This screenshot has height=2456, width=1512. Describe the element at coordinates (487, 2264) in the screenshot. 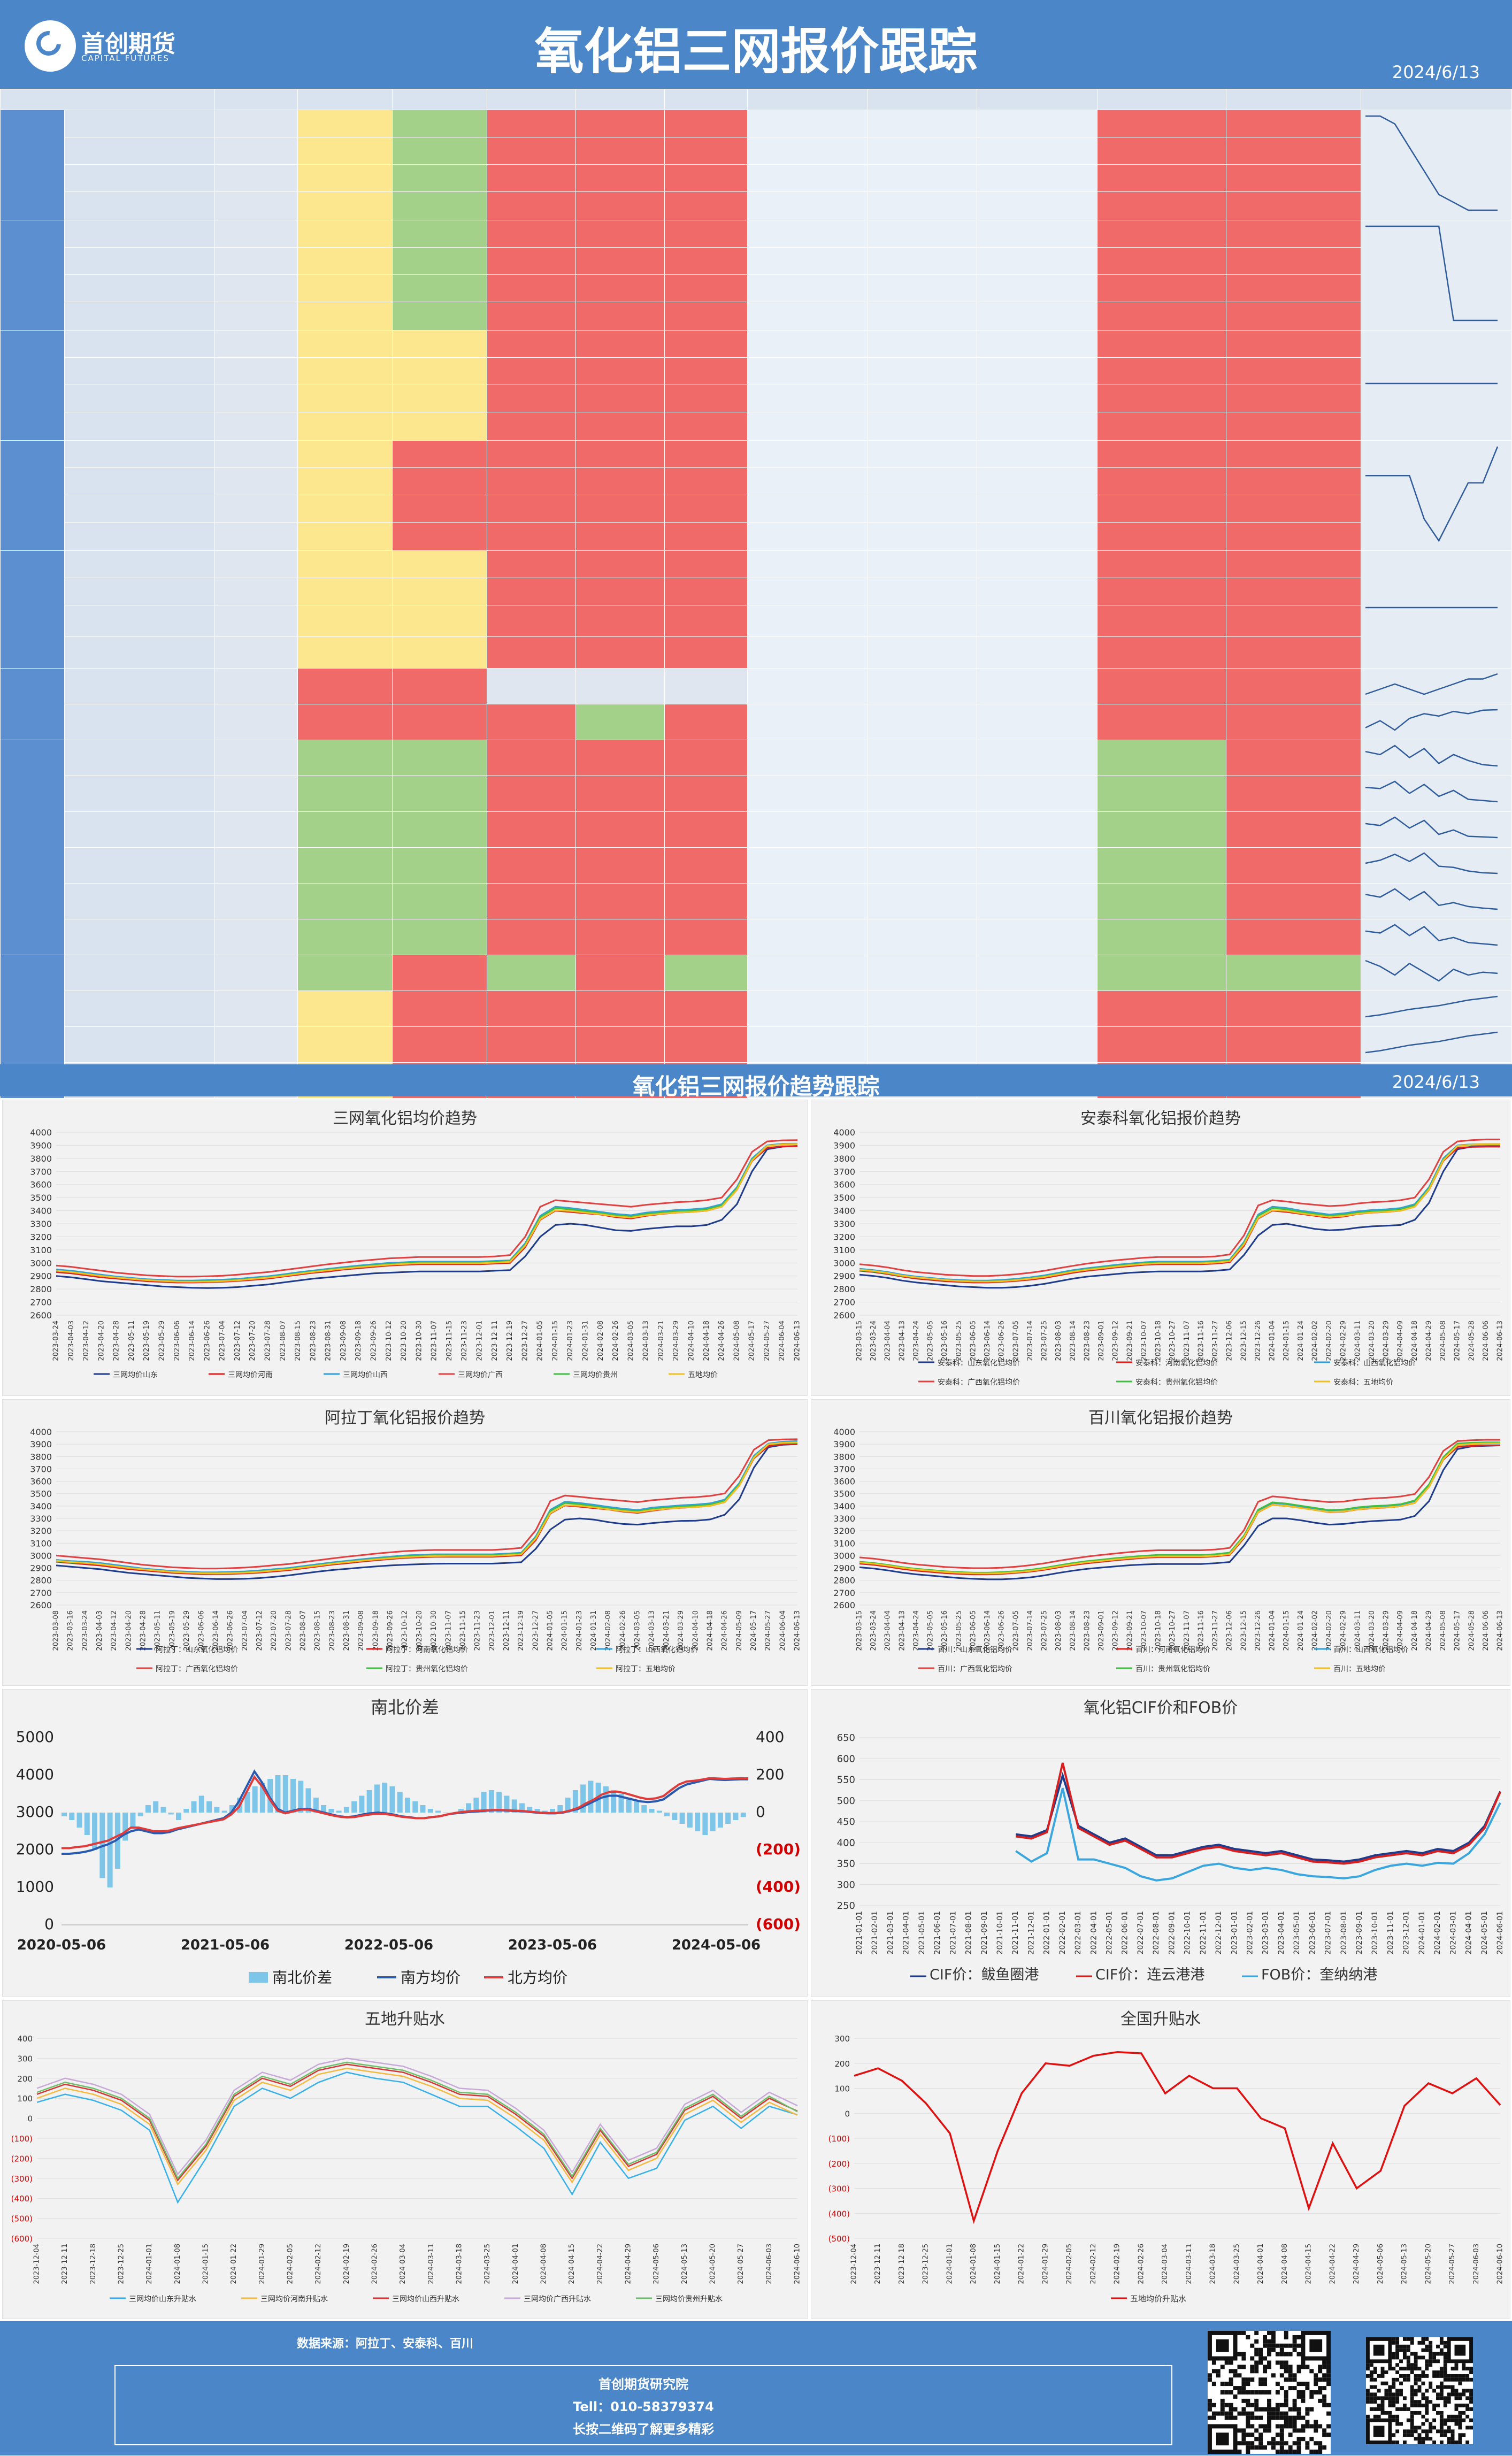

I see `x-tick-label: 2024-03-25` at that location.